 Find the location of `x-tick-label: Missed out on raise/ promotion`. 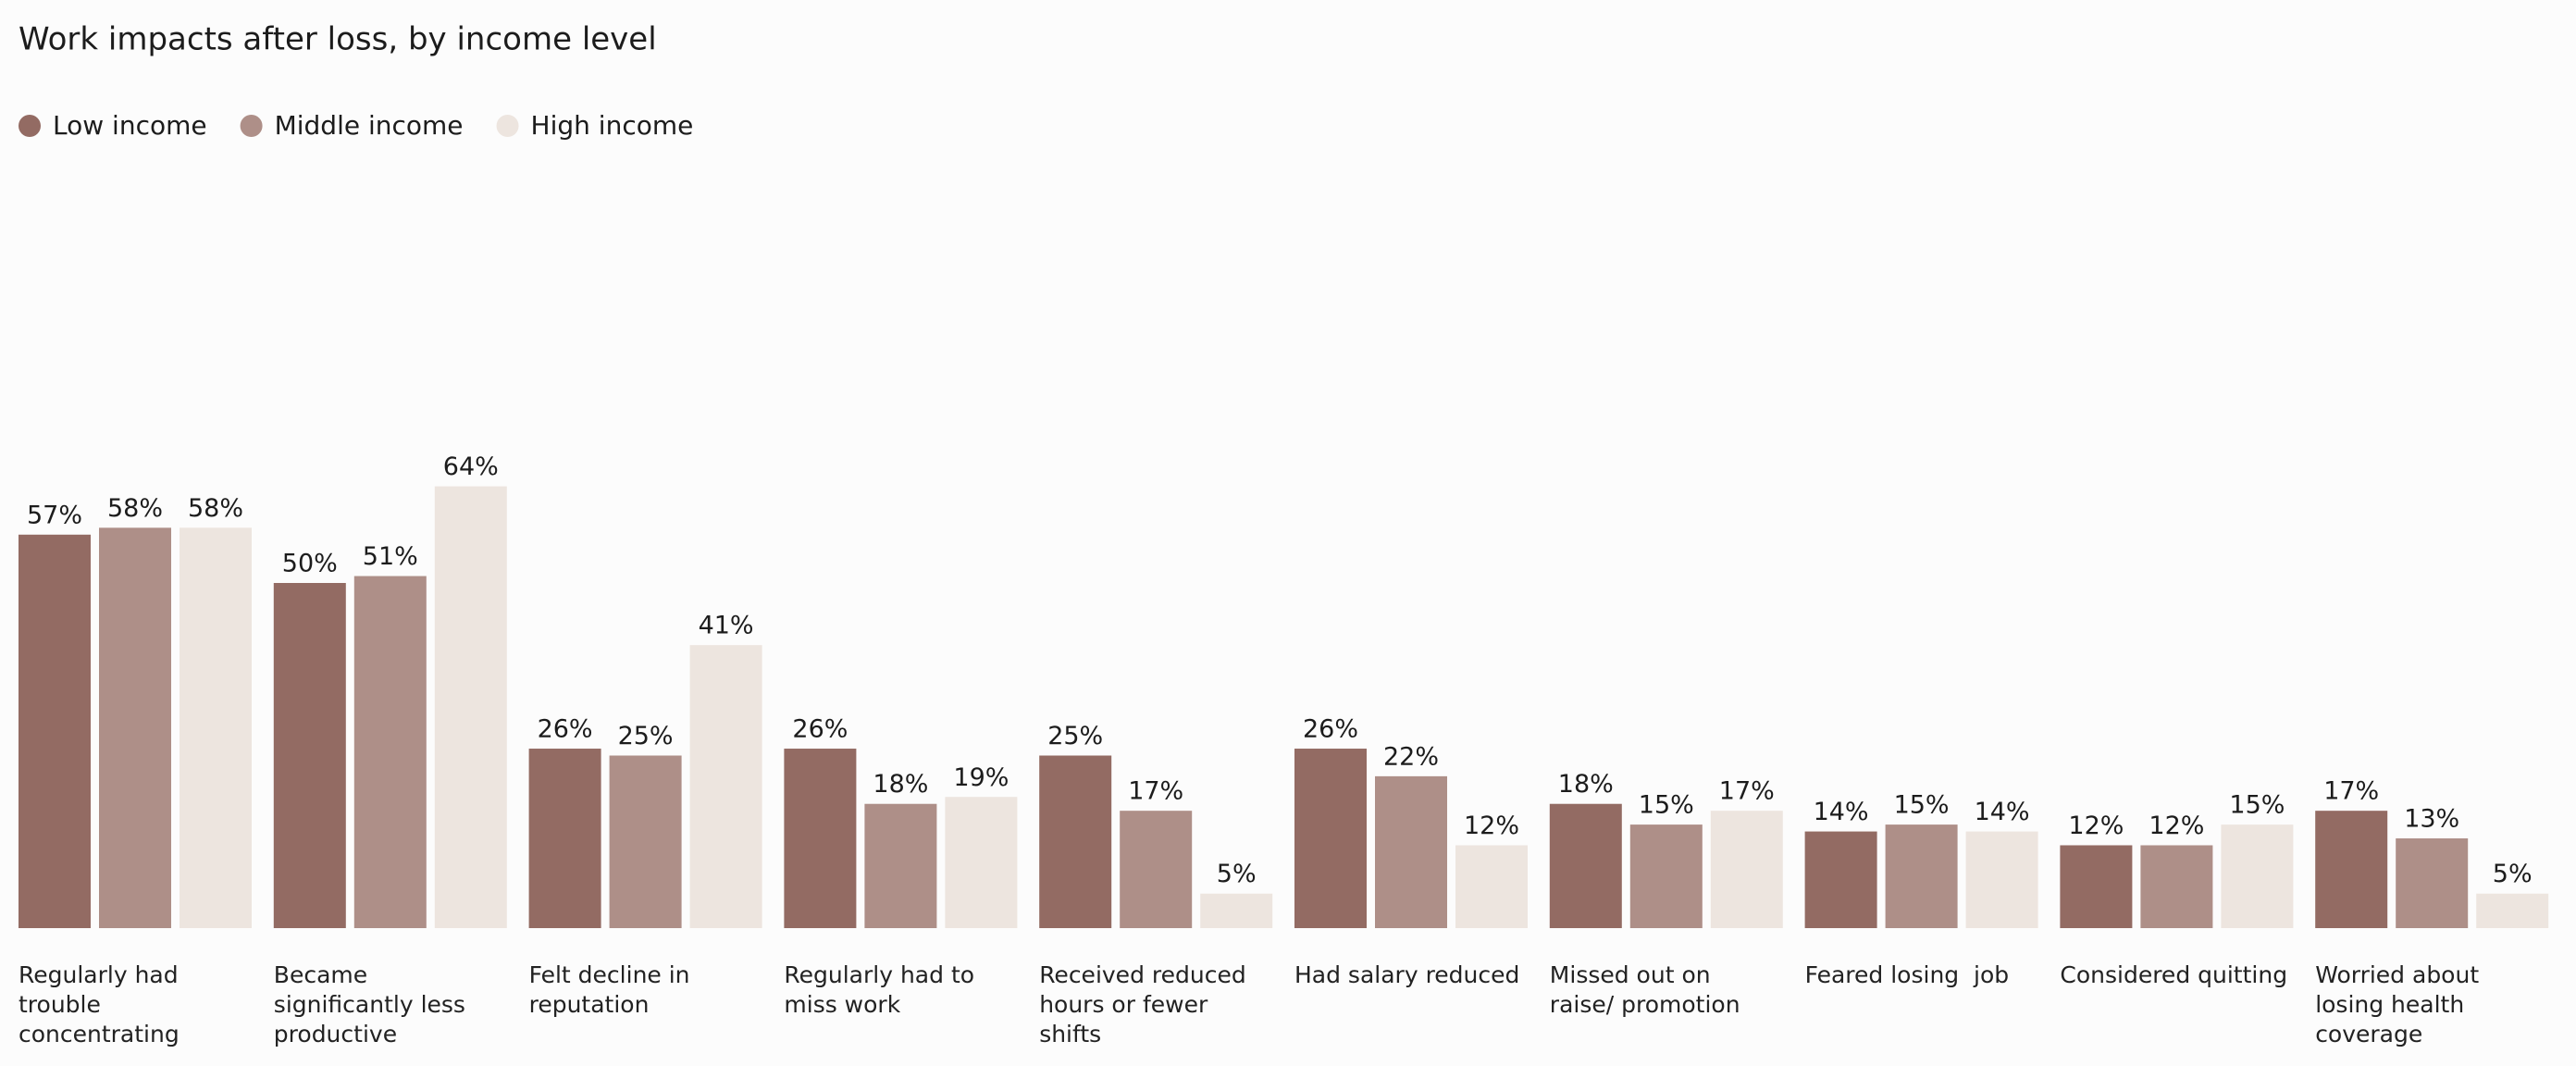

x-tick-label: Missed out on raise/ promotion is located at coordinates (1645, 989).